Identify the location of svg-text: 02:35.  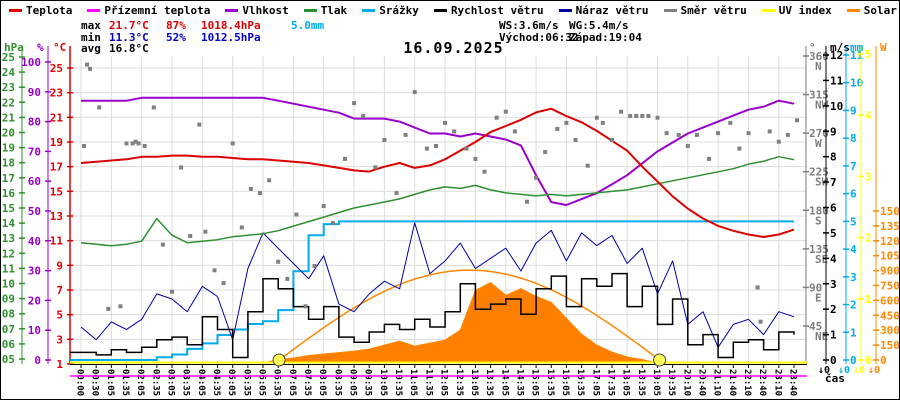
(155, 382).